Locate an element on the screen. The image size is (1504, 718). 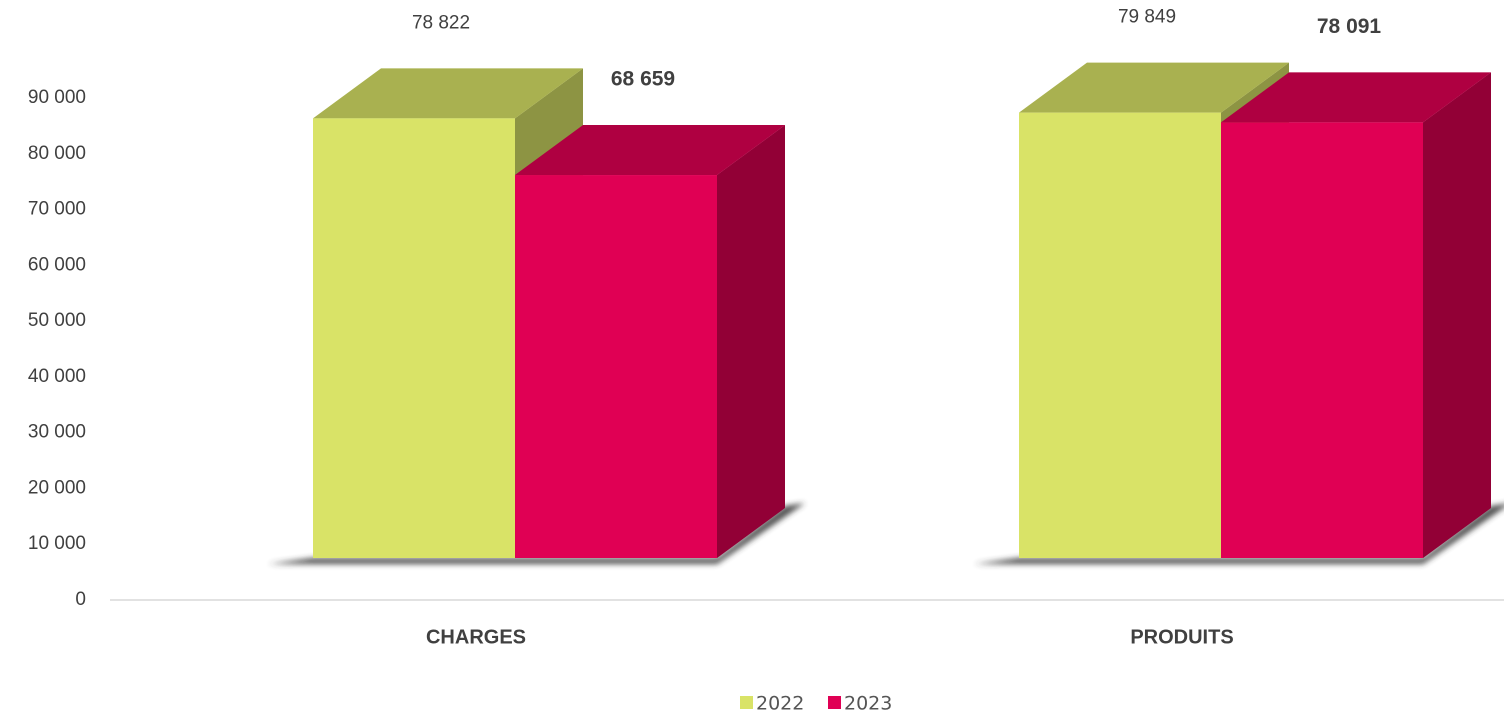
y-tick-label: 10 000 is located at coordinates (57, 543).